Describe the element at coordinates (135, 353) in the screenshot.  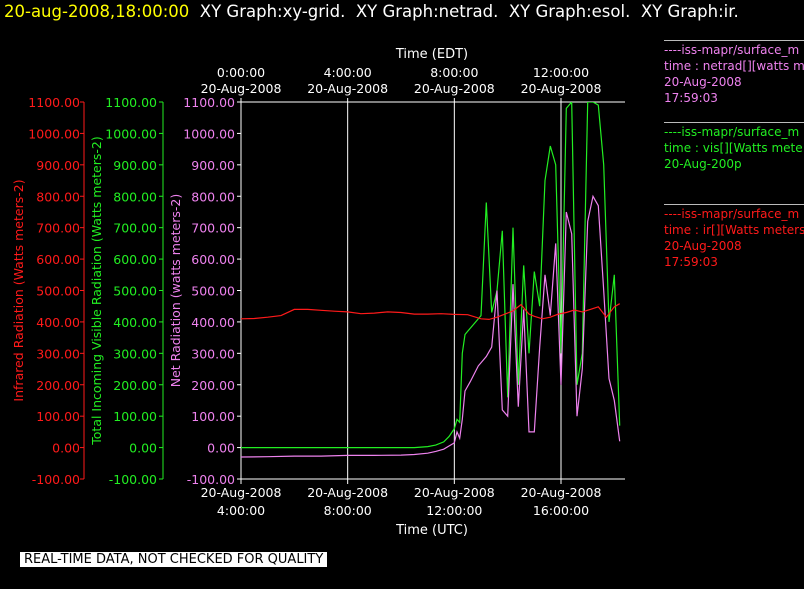
I see `y-tick-label-vis: 300.00` at that location.